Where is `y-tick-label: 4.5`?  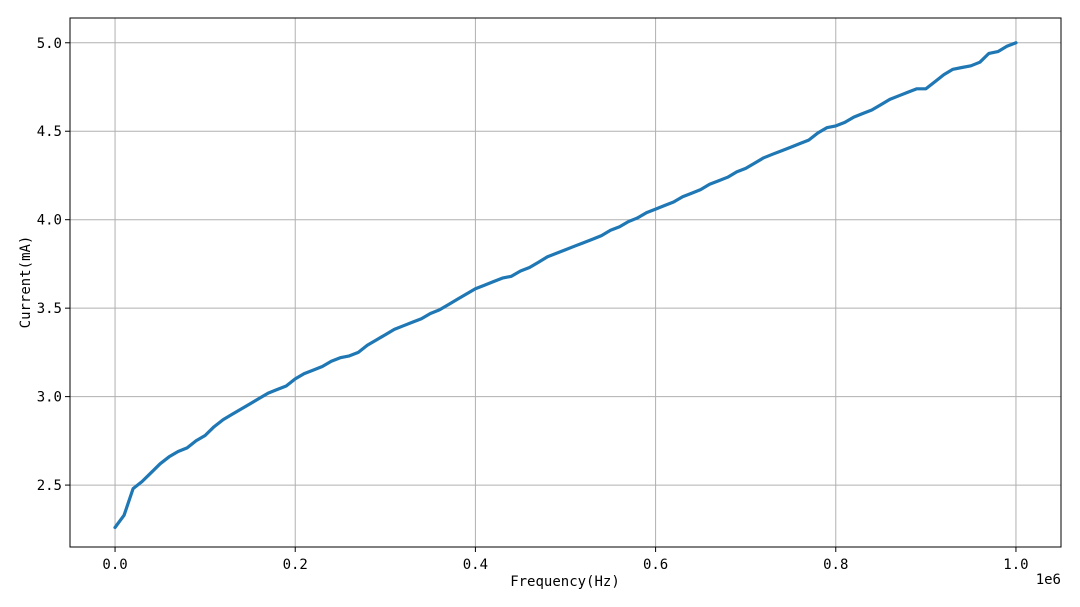 y-tick-label: 4.5 is located at coordinates (49, 132).